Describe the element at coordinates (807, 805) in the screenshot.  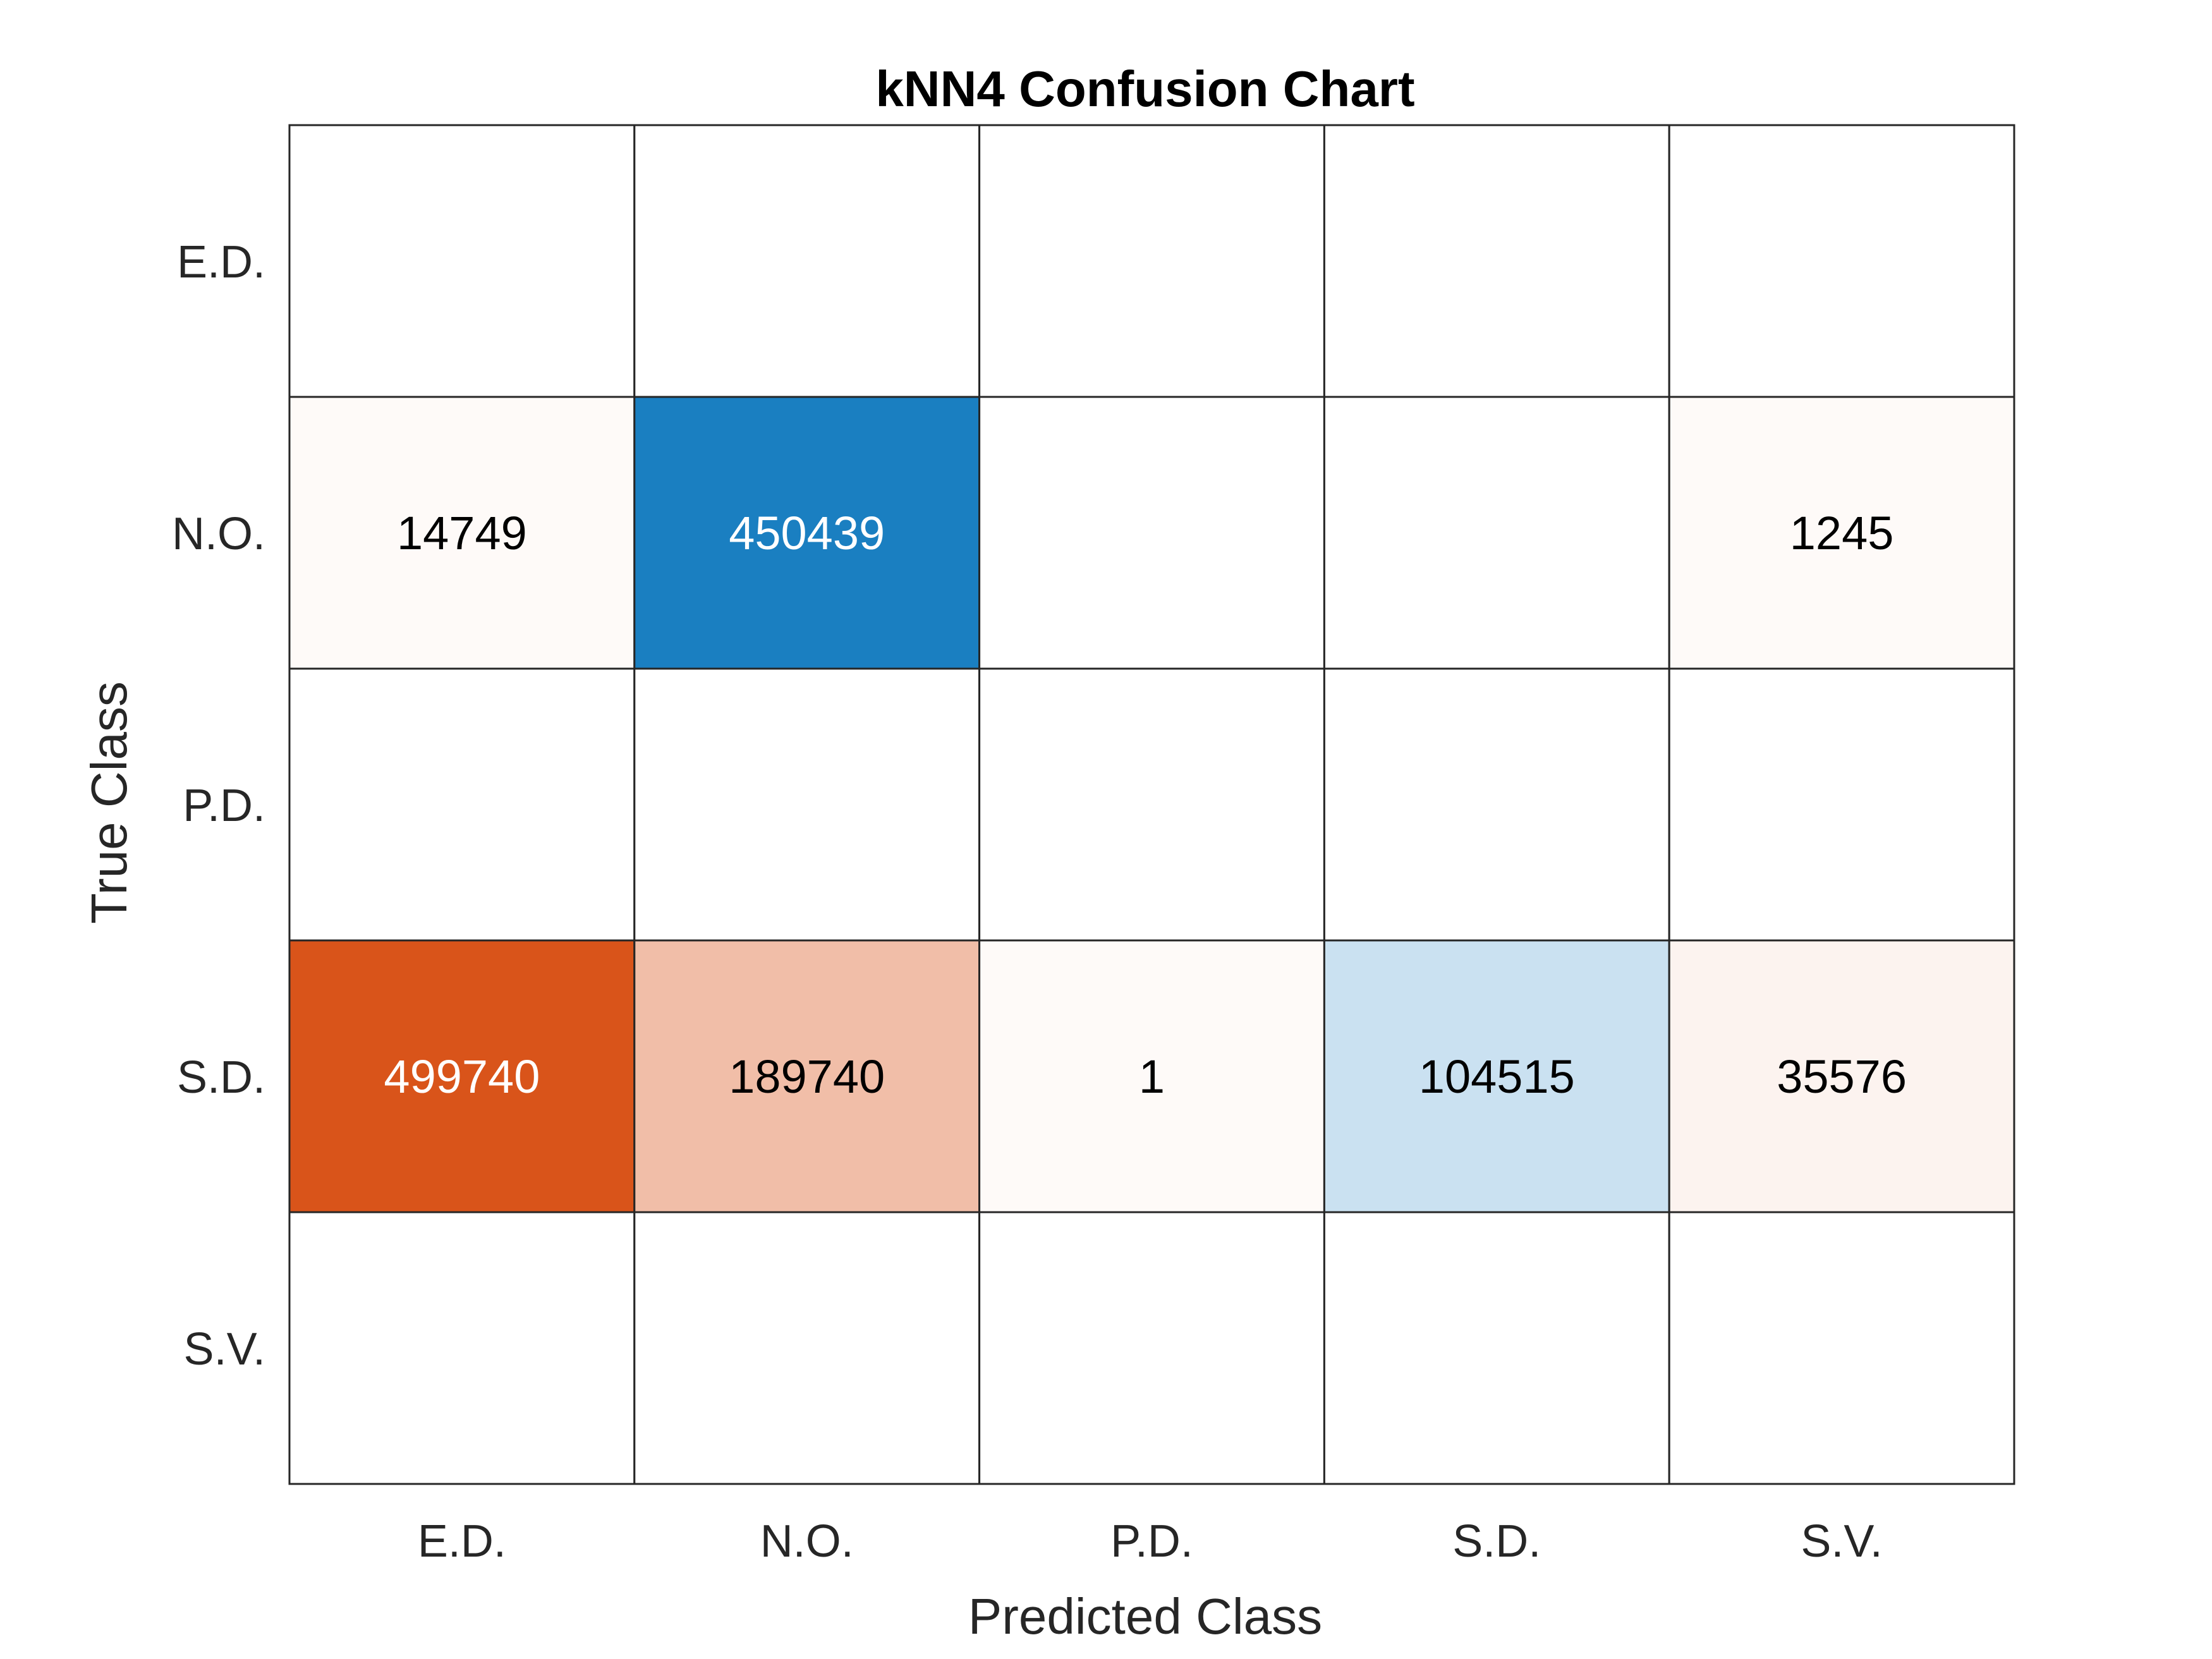
I see `cell-P.D.-N.O.` at that location.